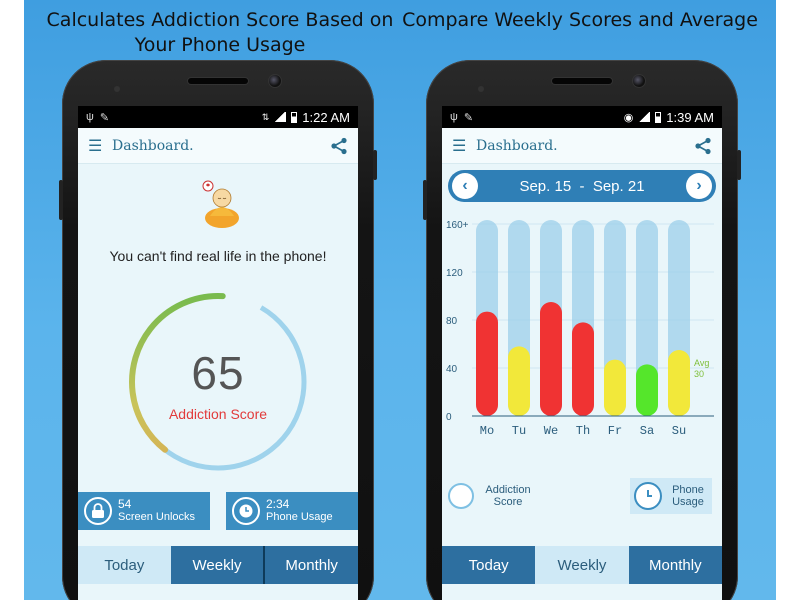 The height and width of the screenshot is (600, 800). Describe the element at coordinates (519, 431) in the screenshot. I see `x-tick-label: Tu` at that location.